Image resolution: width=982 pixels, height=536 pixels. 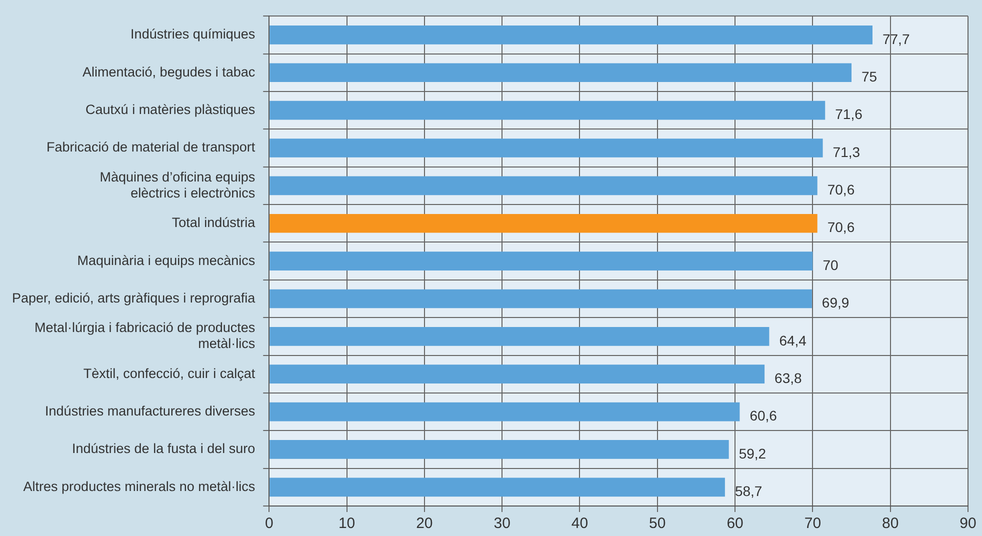 What do you see at coordinates (193, 34) in the screenshot?
I see `y-tick-label: Indústries químiques` at bounding box center [193, 34].